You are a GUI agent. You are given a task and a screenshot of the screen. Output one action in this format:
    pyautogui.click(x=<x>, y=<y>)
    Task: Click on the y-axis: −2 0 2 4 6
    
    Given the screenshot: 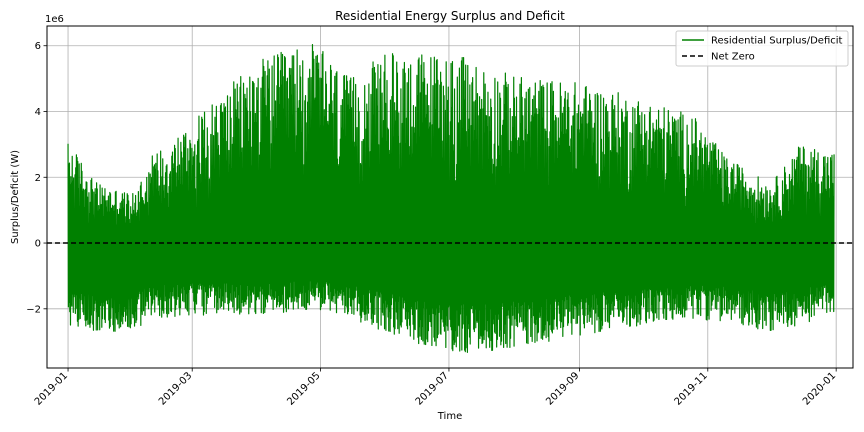 What is the action you would take?
    pyautogui.click(x=36, y=178)
    